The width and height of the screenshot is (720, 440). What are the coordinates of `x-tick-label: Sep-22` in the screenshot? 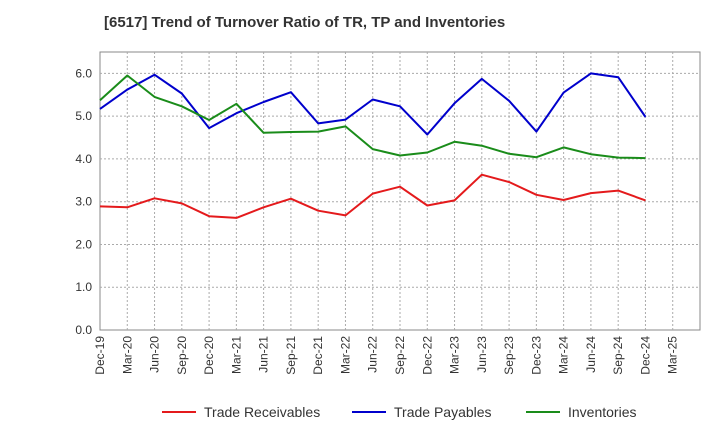 It's located at (400, 355).